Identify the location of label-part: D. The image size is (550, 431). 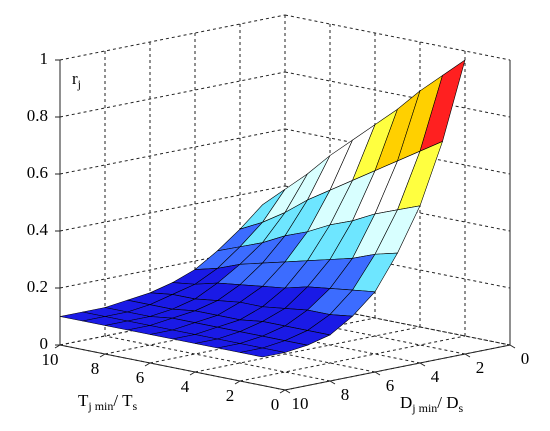
(406, 402).